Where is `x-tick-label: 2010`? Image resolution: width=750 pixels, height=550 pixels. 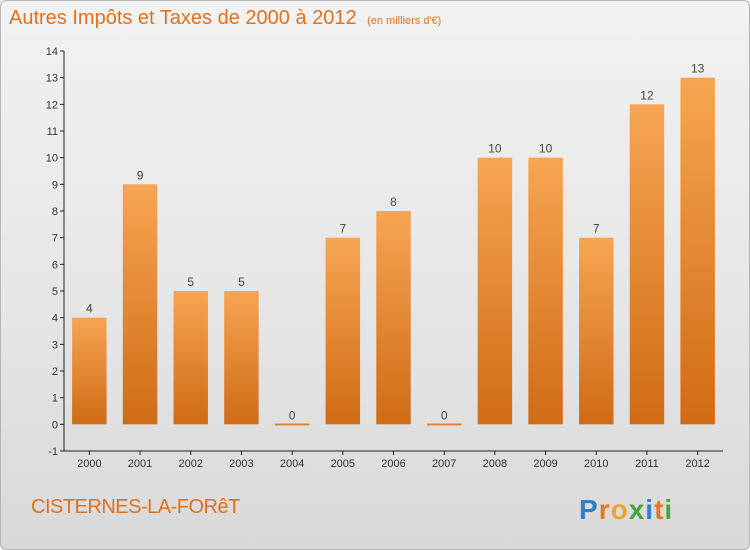 x-tick-label: 2010 is located at coordinates (596, 464).